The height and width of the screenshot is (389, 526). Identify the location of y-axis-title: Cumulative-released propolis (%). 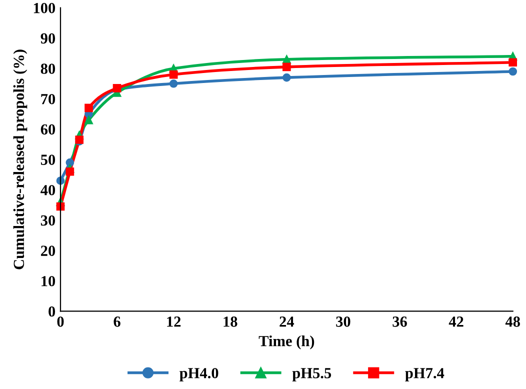
(20, 160).